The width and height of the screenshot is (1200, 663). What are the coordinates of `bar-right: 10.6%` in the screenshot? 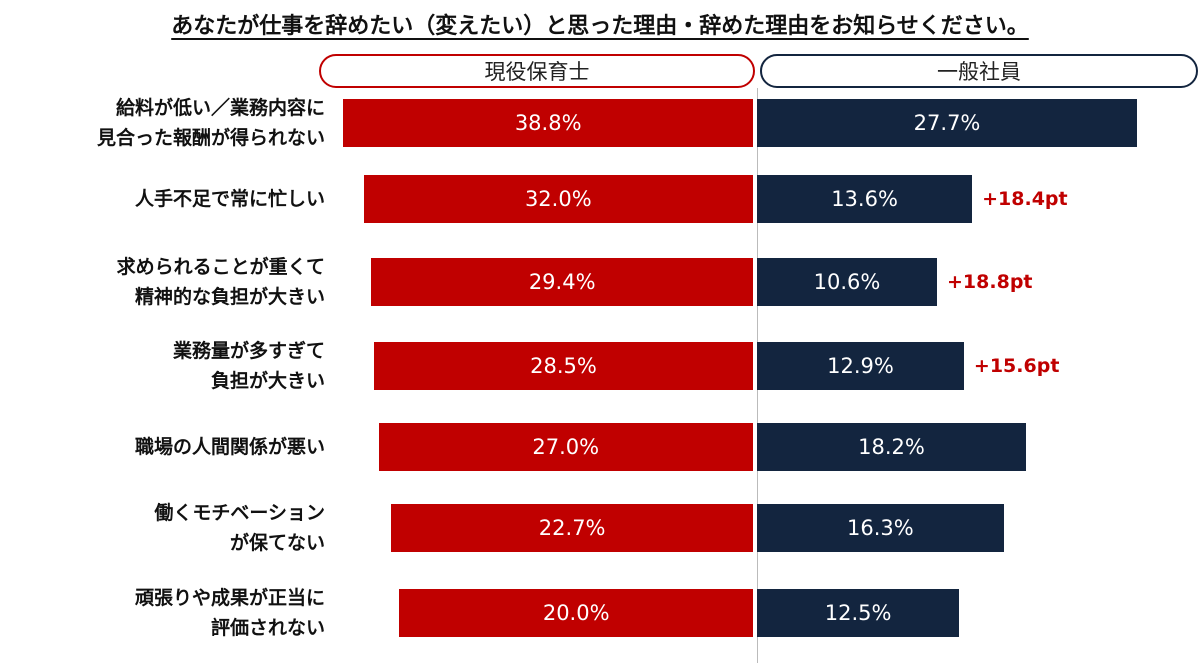 It's located at (847, 282).